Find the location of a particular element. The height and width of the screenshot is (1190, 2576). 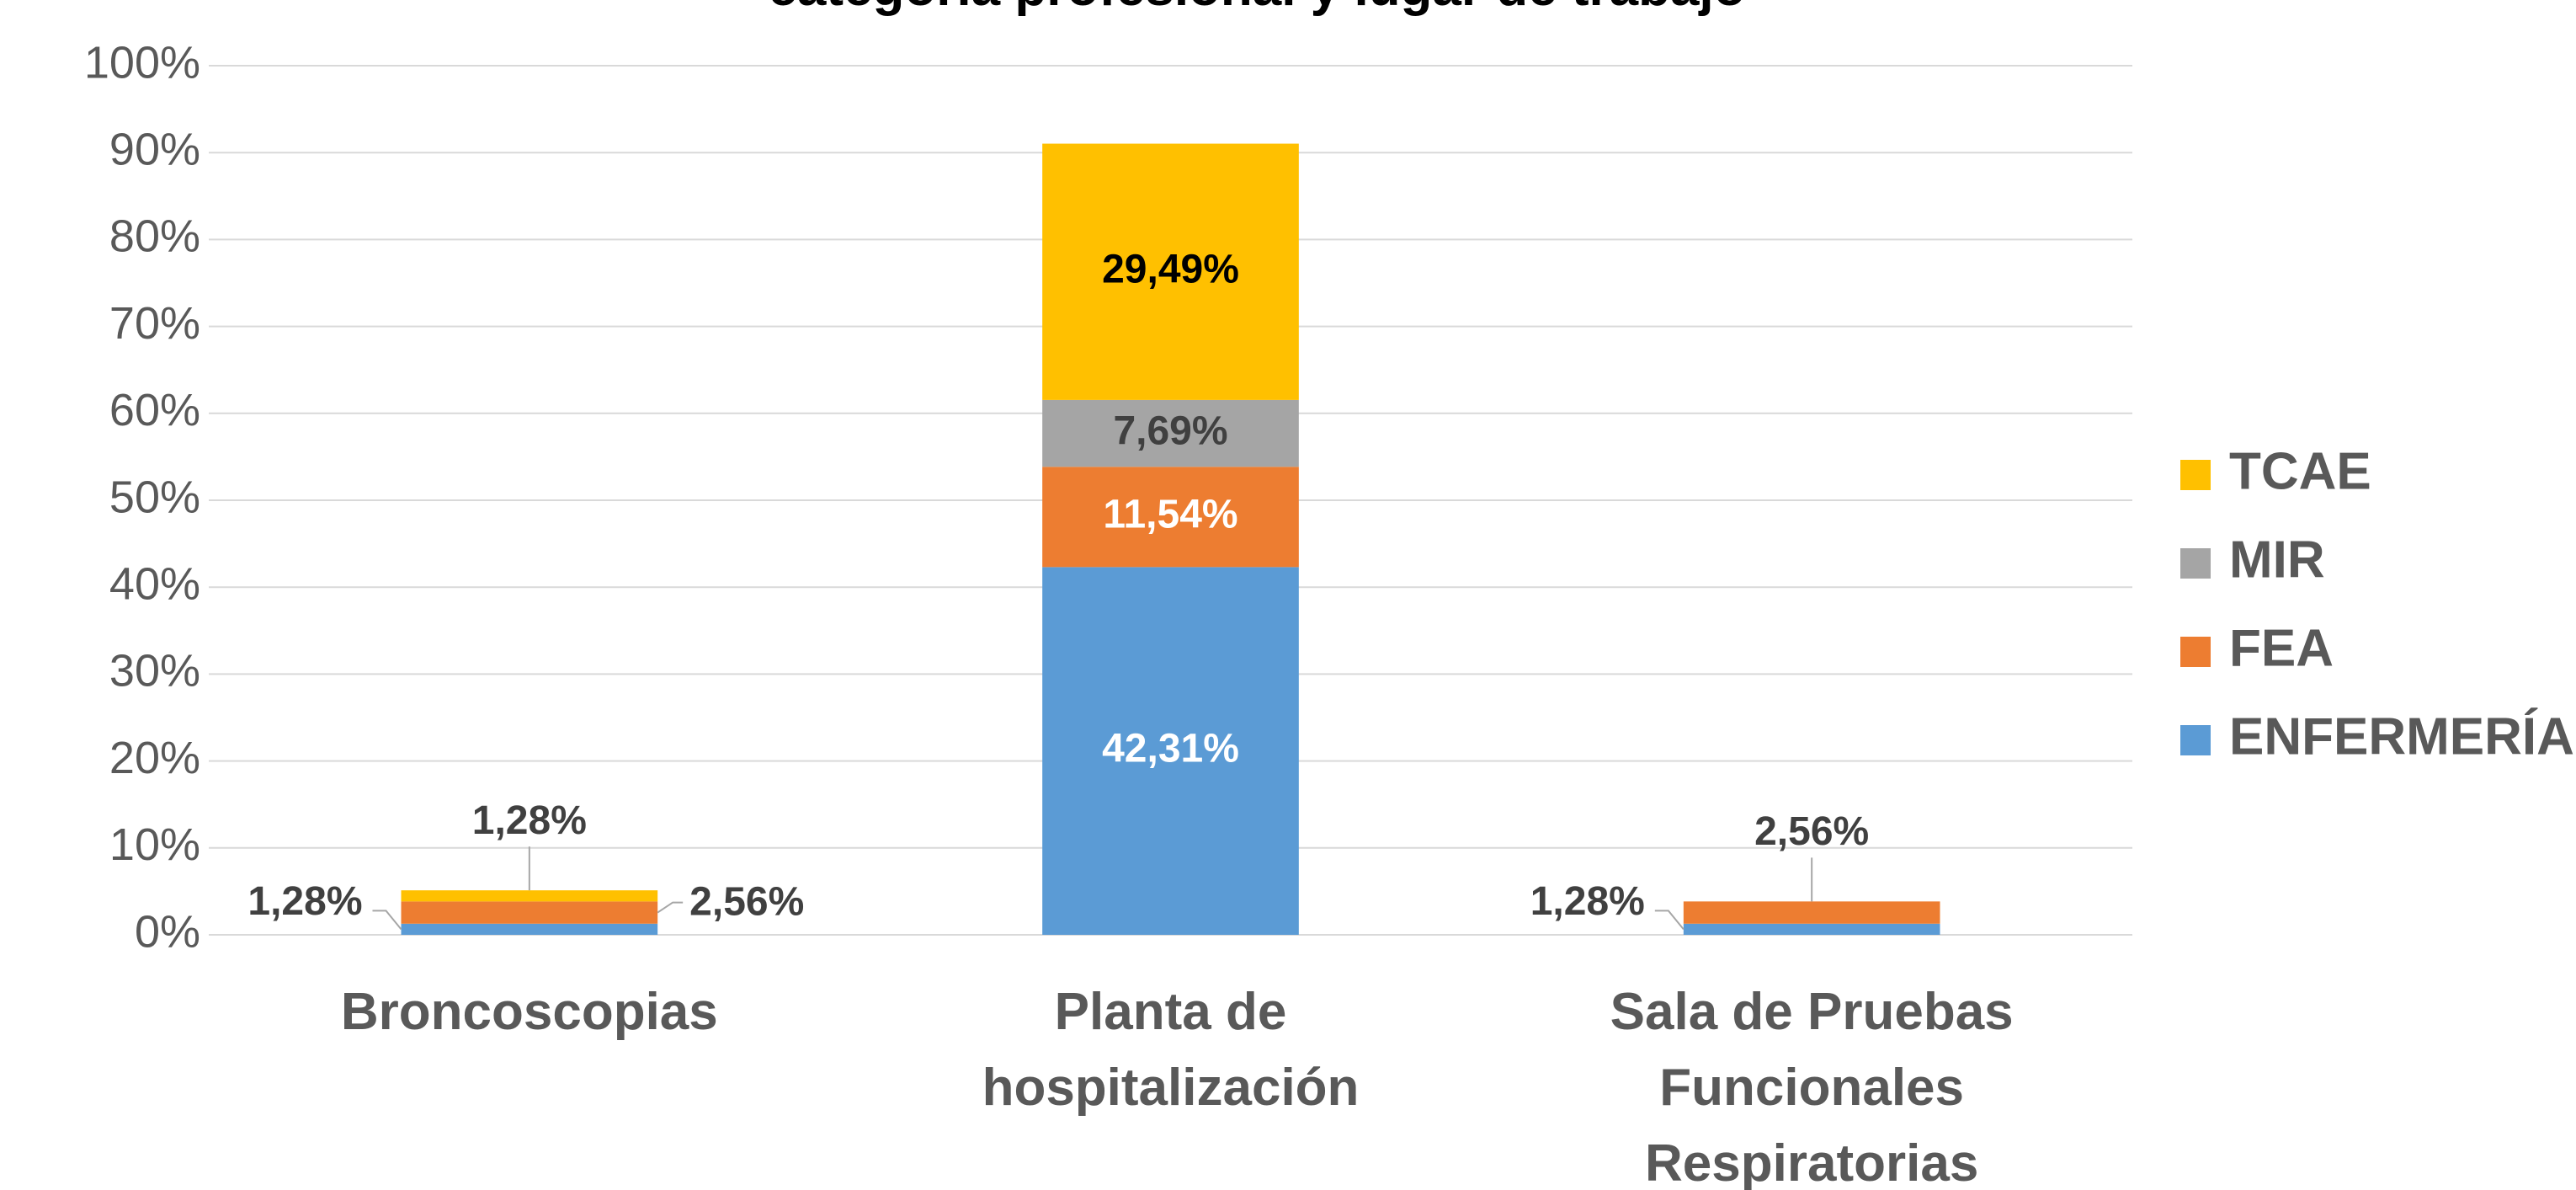

x-tick-label: Broncoscopias is located at coordinates (529, 1012).